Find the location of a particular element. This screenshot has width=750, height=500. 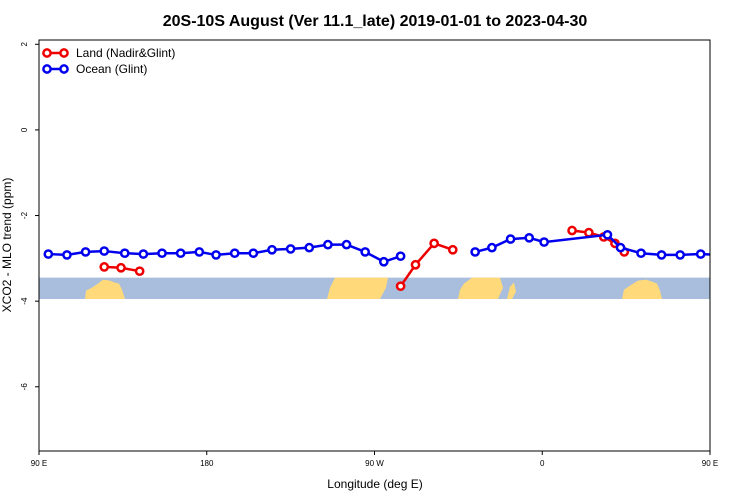

land-ocean-band is located at coordinates (374, 288).